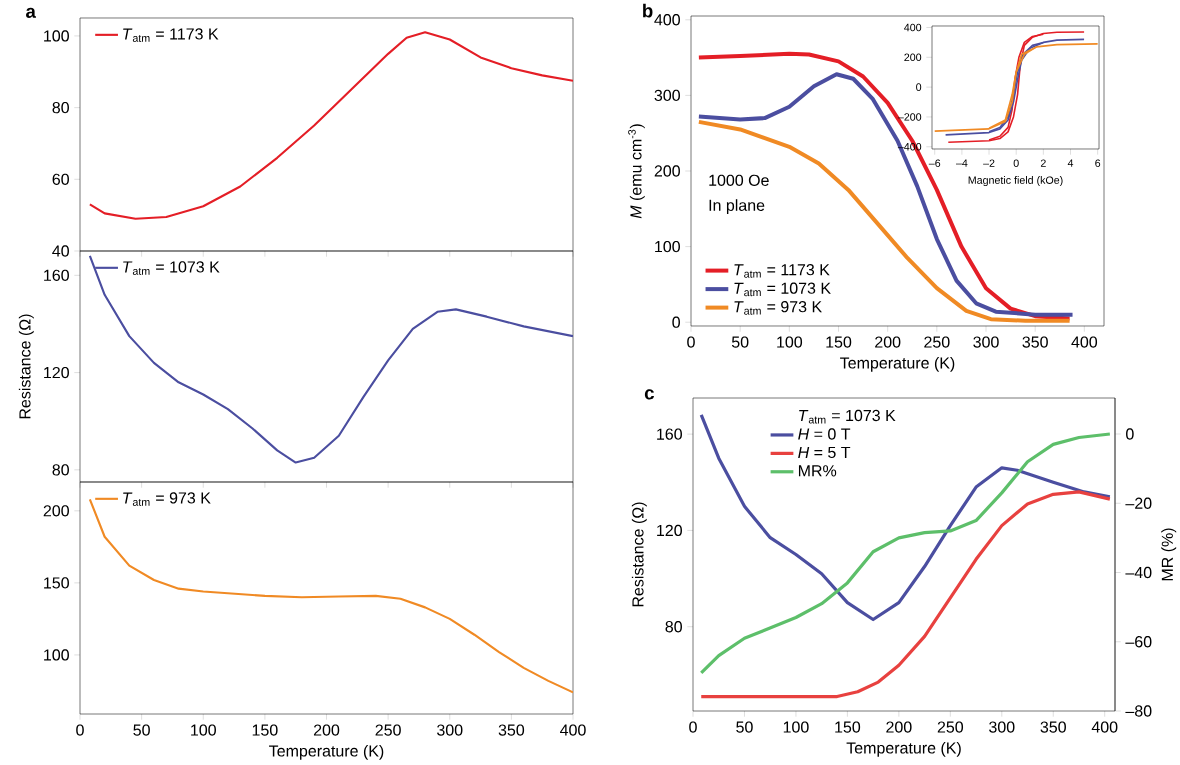  Describe the element at coordinates (1098, 163) in the screenshot. I see `x-tick-label: 6` at that location.